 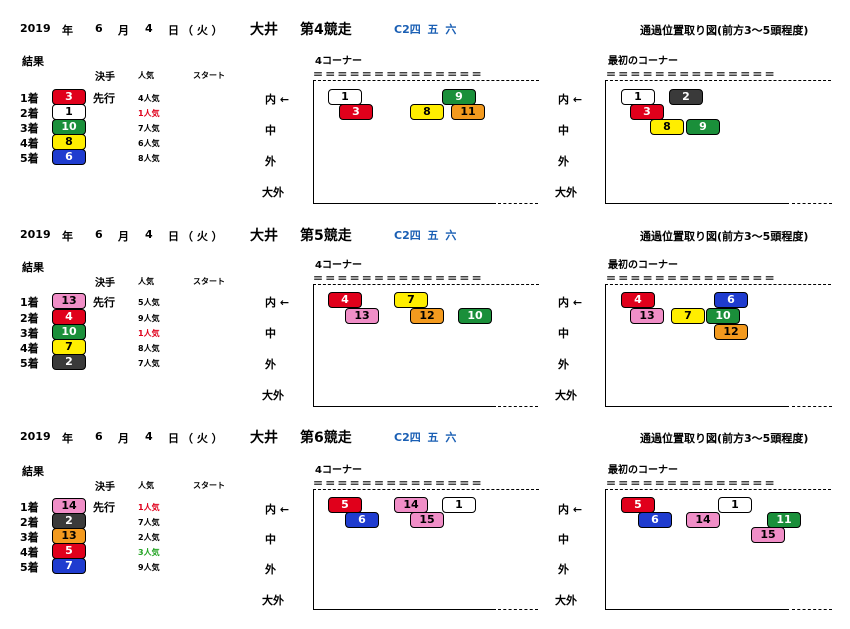 What do you see at coordinates (69, 301) in the screenshot?
I see `finisher-horse-badge: 13` at bounding box center [69, 301].